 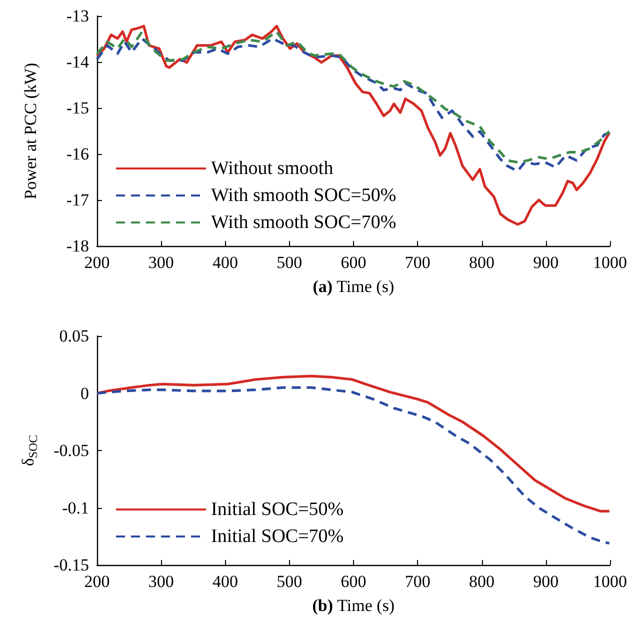 What do you see at coordinates (277, 536) in the screenshot?
I see `legend-label: Initial SOC=70%` at bounding box center [277, 536].